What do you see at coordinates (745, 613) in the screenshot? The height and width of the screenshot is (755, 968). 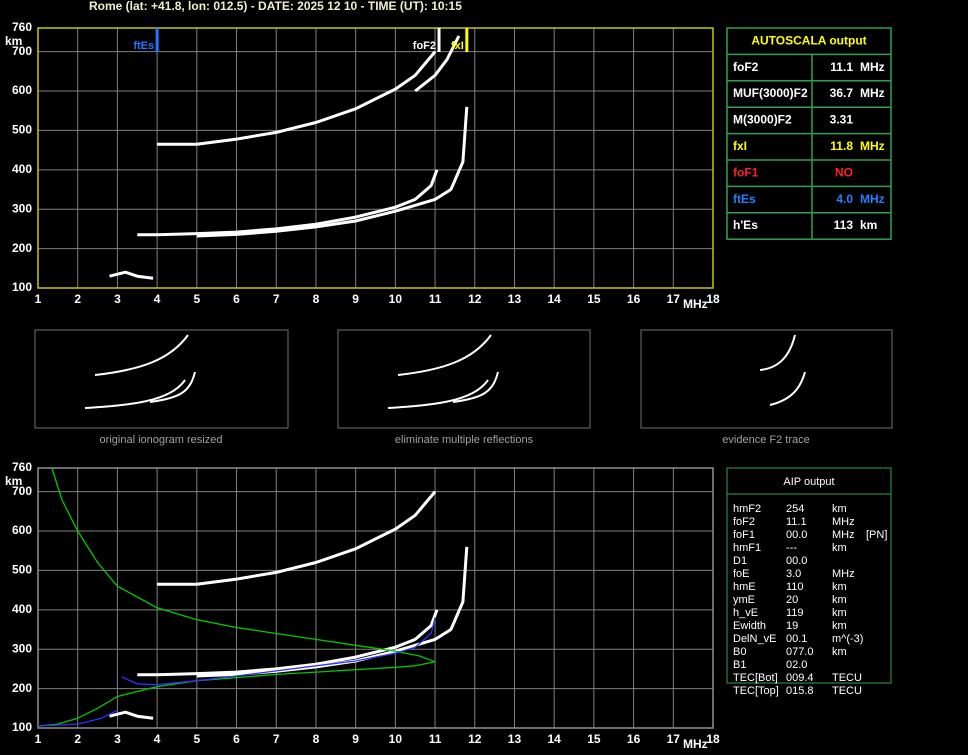 I see `table-cell: h_vE` at bounding box center [745, 613].